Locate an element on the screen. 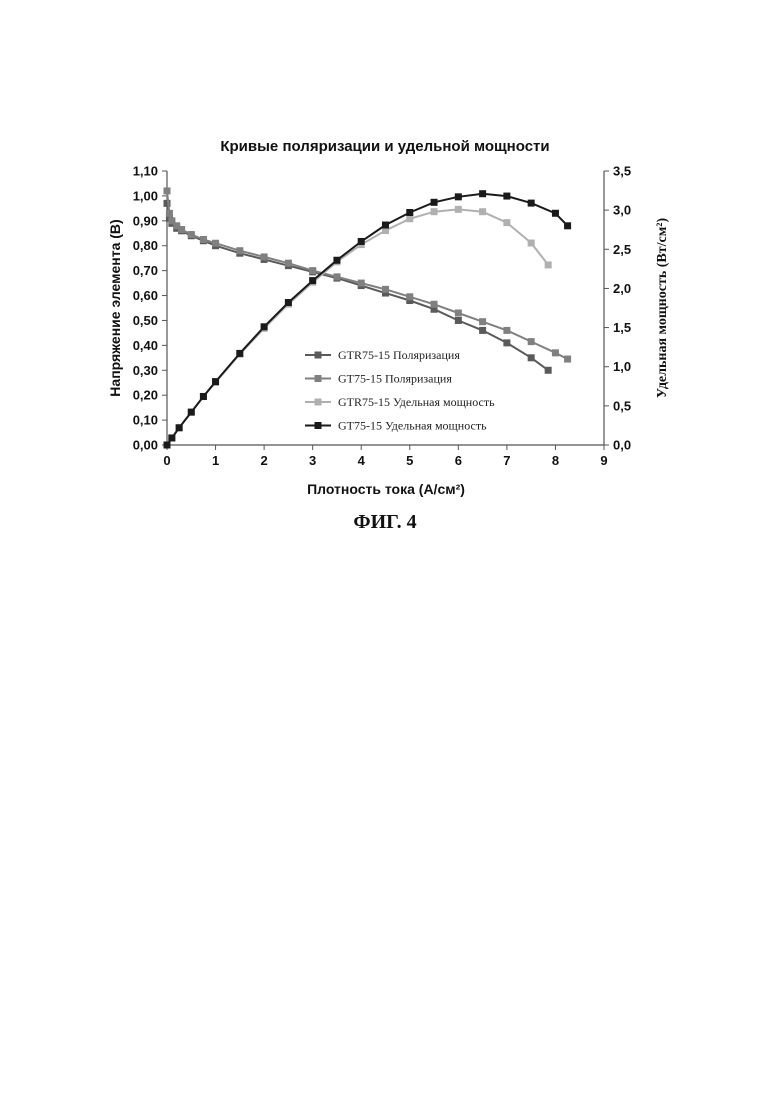  legend-entry-label: GT75-15 Поляризация is located at coordinates (395, 379).